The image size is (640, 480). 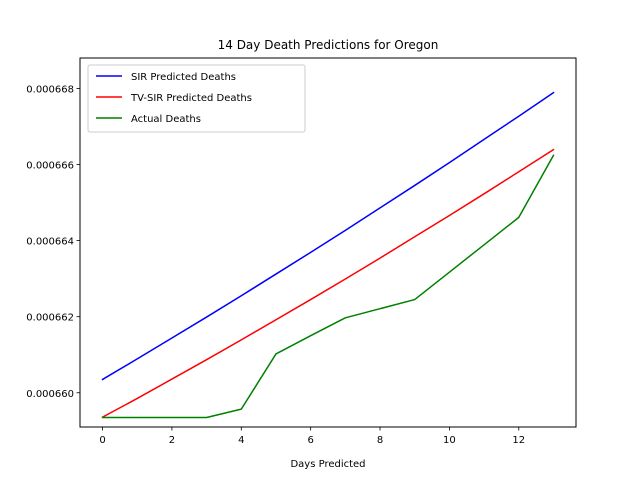 I want to click on y-tick-label-2: 0.000664, so click(x=50, y=242).